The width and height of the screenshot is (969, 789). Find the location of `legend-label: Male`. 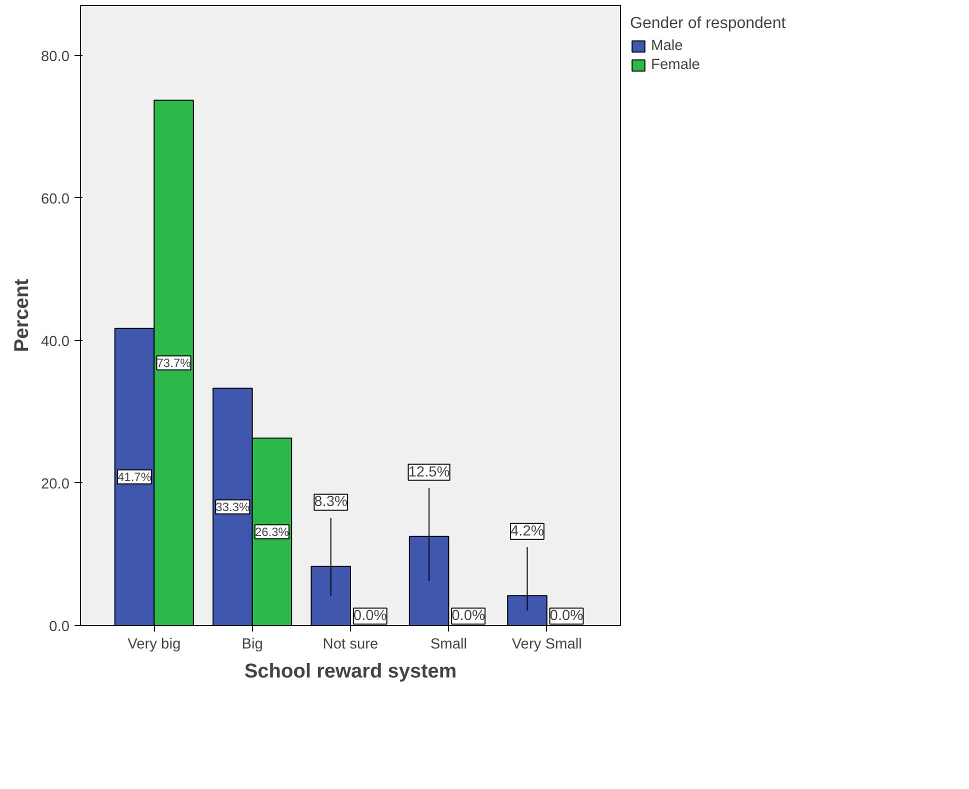

legend-label: Male is located at coordinates (667, 46).